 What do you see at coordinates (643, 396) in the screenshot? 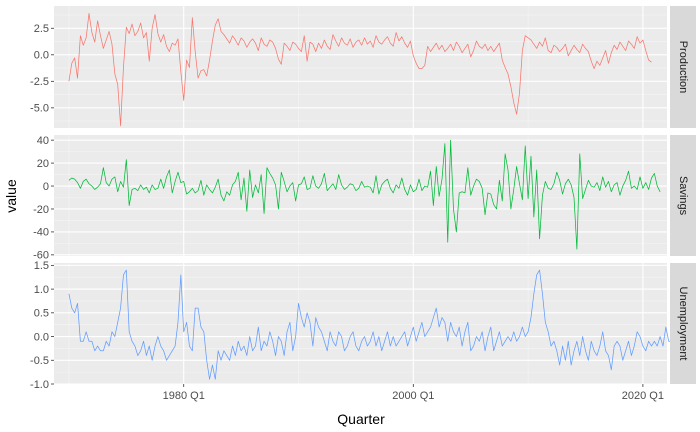
I see `x-tick-label: 2020 Q1` at bounding box center [643, 396].